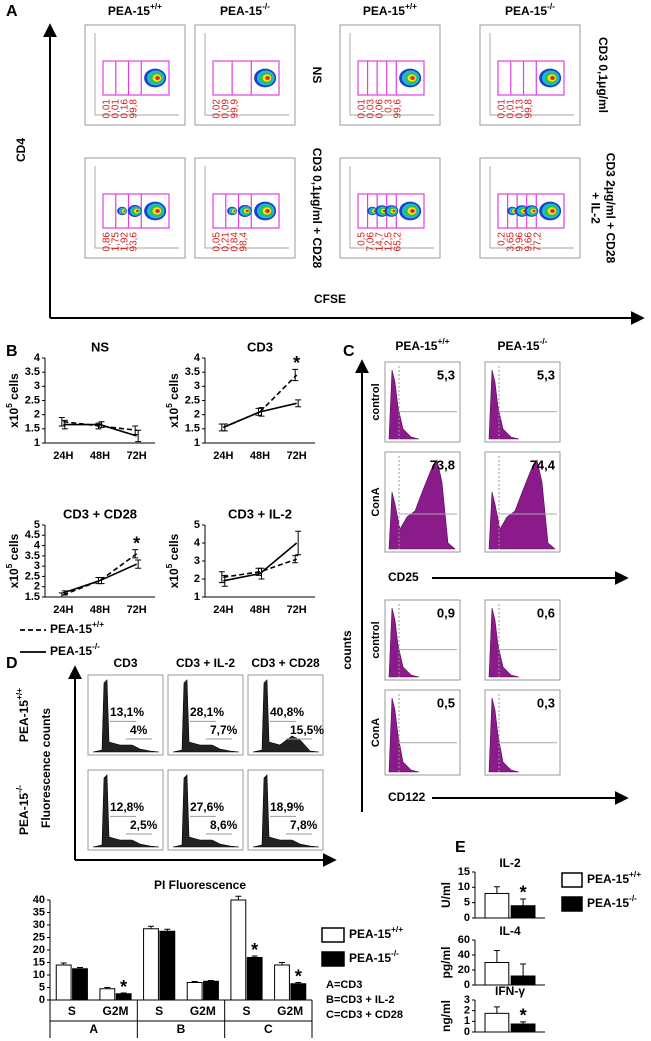 The image size is (651, 1041). What do you see at coordinates (172, 400) in the screenshot?
I see `y-axis-label: x105 cells` at bounding box center [172, 400].